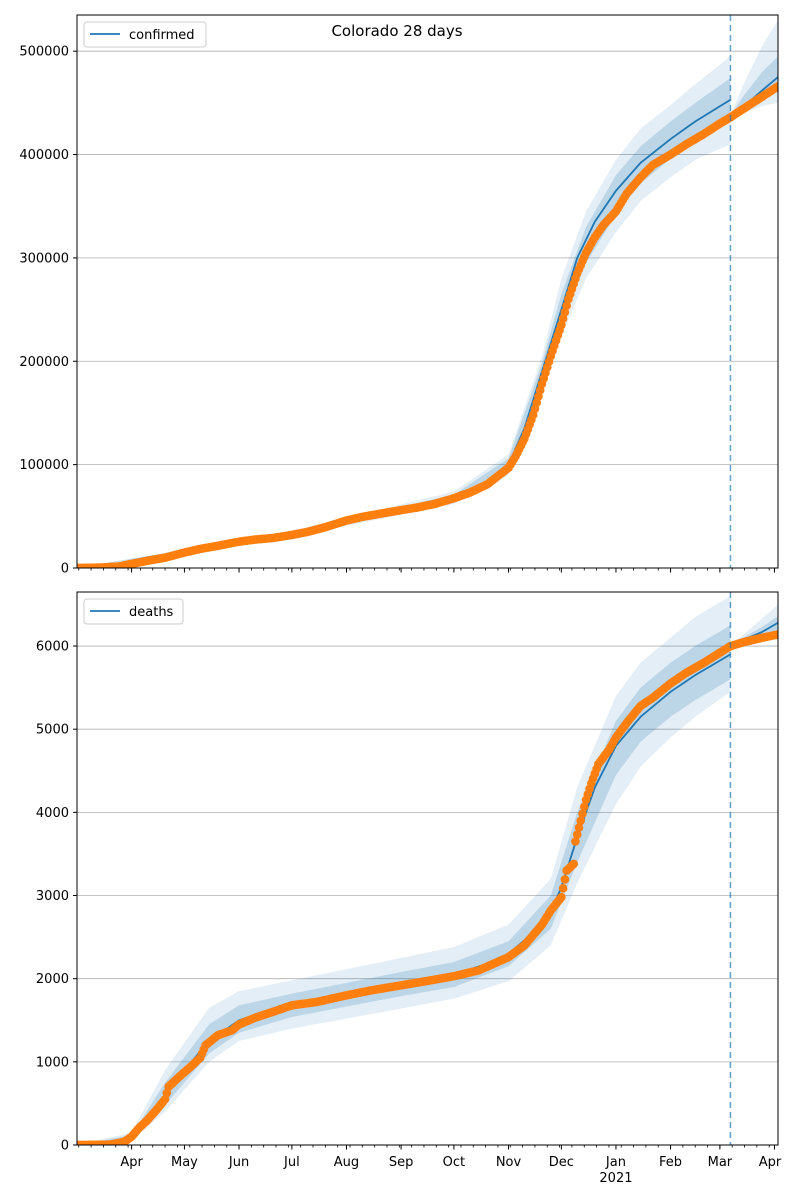 Image resolution: width=800 pixels, height=1200 pixels. What do you see at coordinates (454, 1162) in the screenshot?
I see `deaths-x-tick-label: Oct` at bounding box center [454, 1162].